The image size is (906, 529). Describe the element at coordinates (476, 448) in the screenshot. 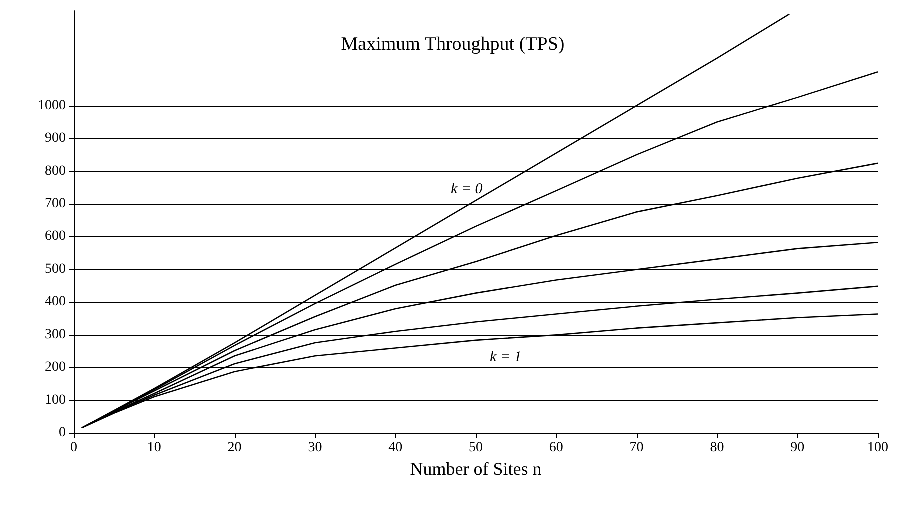

I see `x-tick-label: 50` at that location.